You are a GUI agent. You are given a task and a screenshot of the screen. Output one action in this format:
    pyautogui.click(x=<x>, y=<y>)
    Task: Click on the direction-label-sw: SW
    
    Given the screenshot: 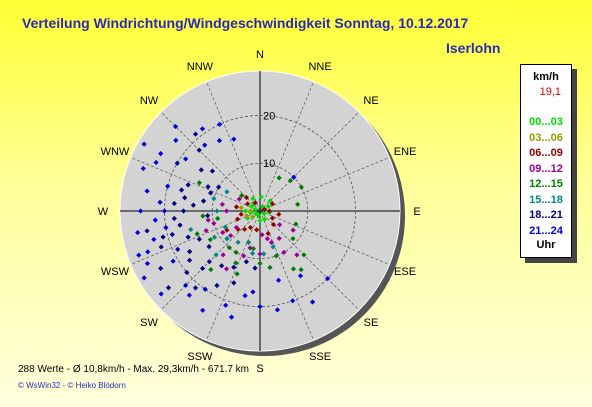 What is the action you would take?
    pyautogui.click(x=149, y=323)
    